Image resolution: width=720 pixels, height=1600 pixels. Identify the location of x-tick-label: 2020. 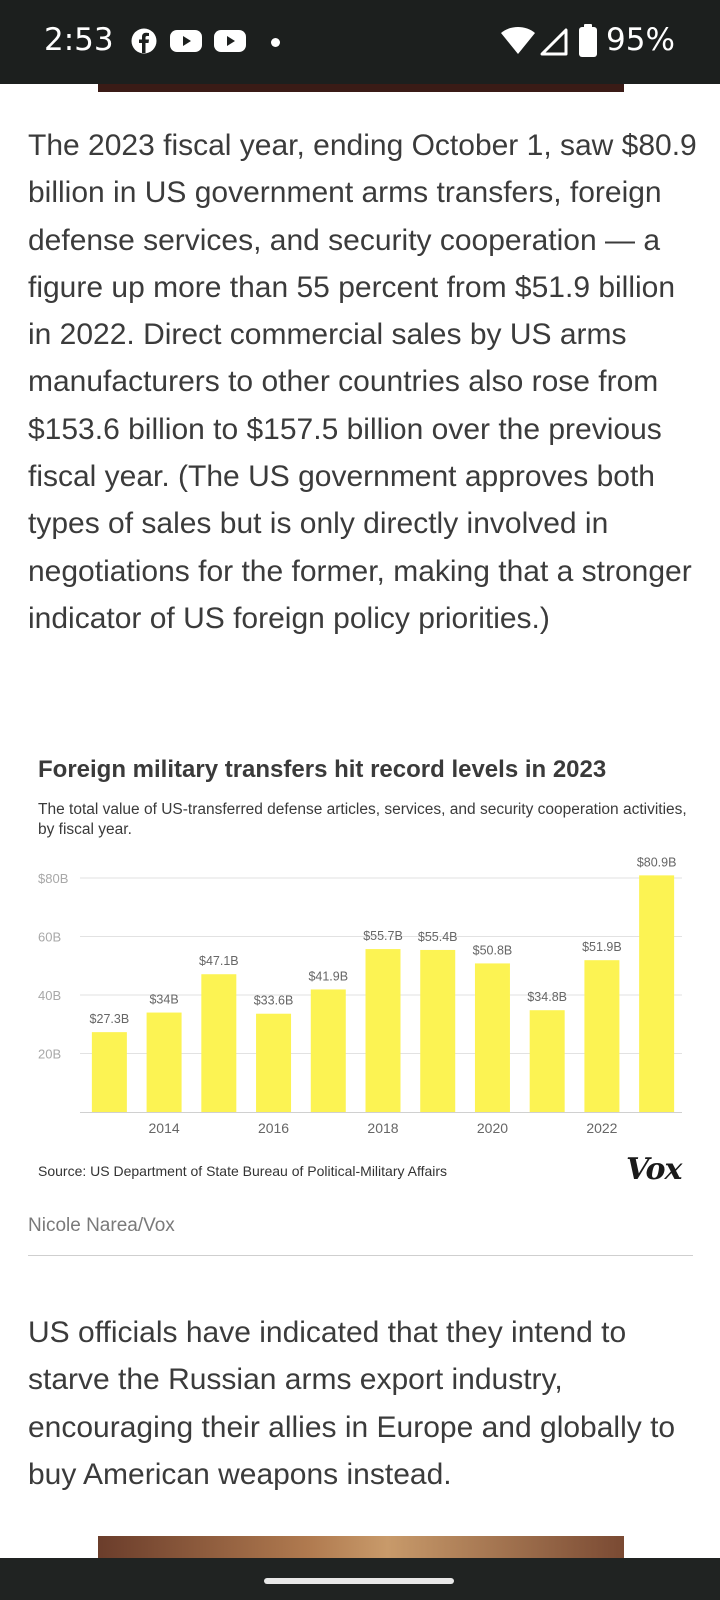
(492, 1128).